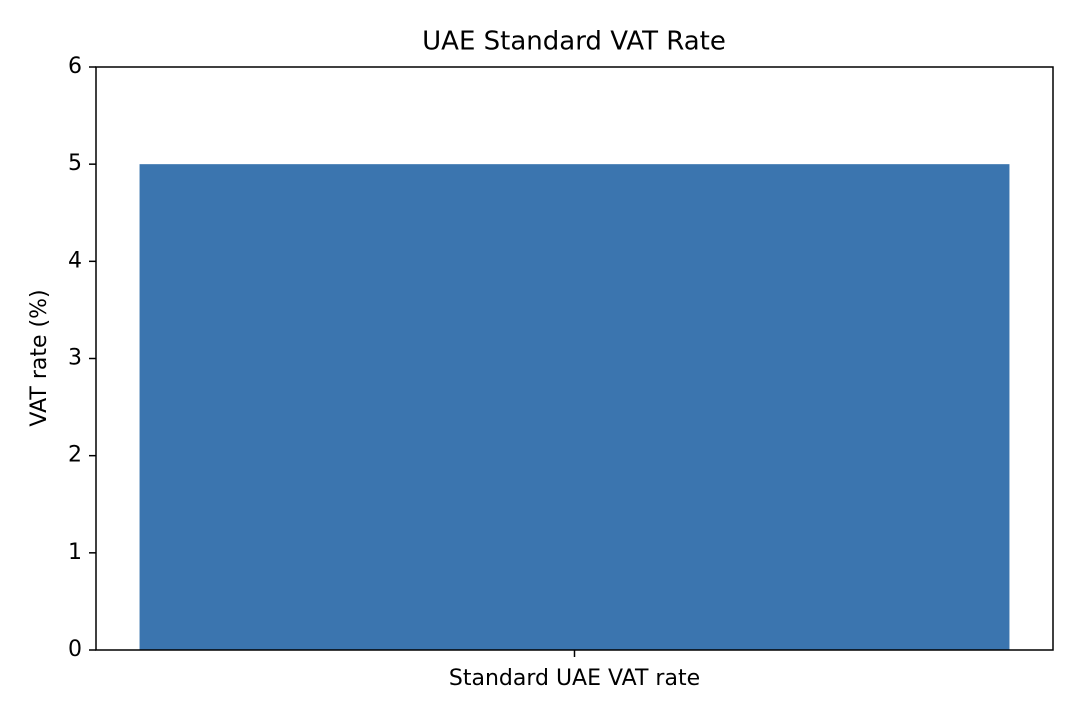  Describe the element at coordinates (574, 42) in the screenshot. I see `chart-title: UAE Standard VAT Rate` at that location.